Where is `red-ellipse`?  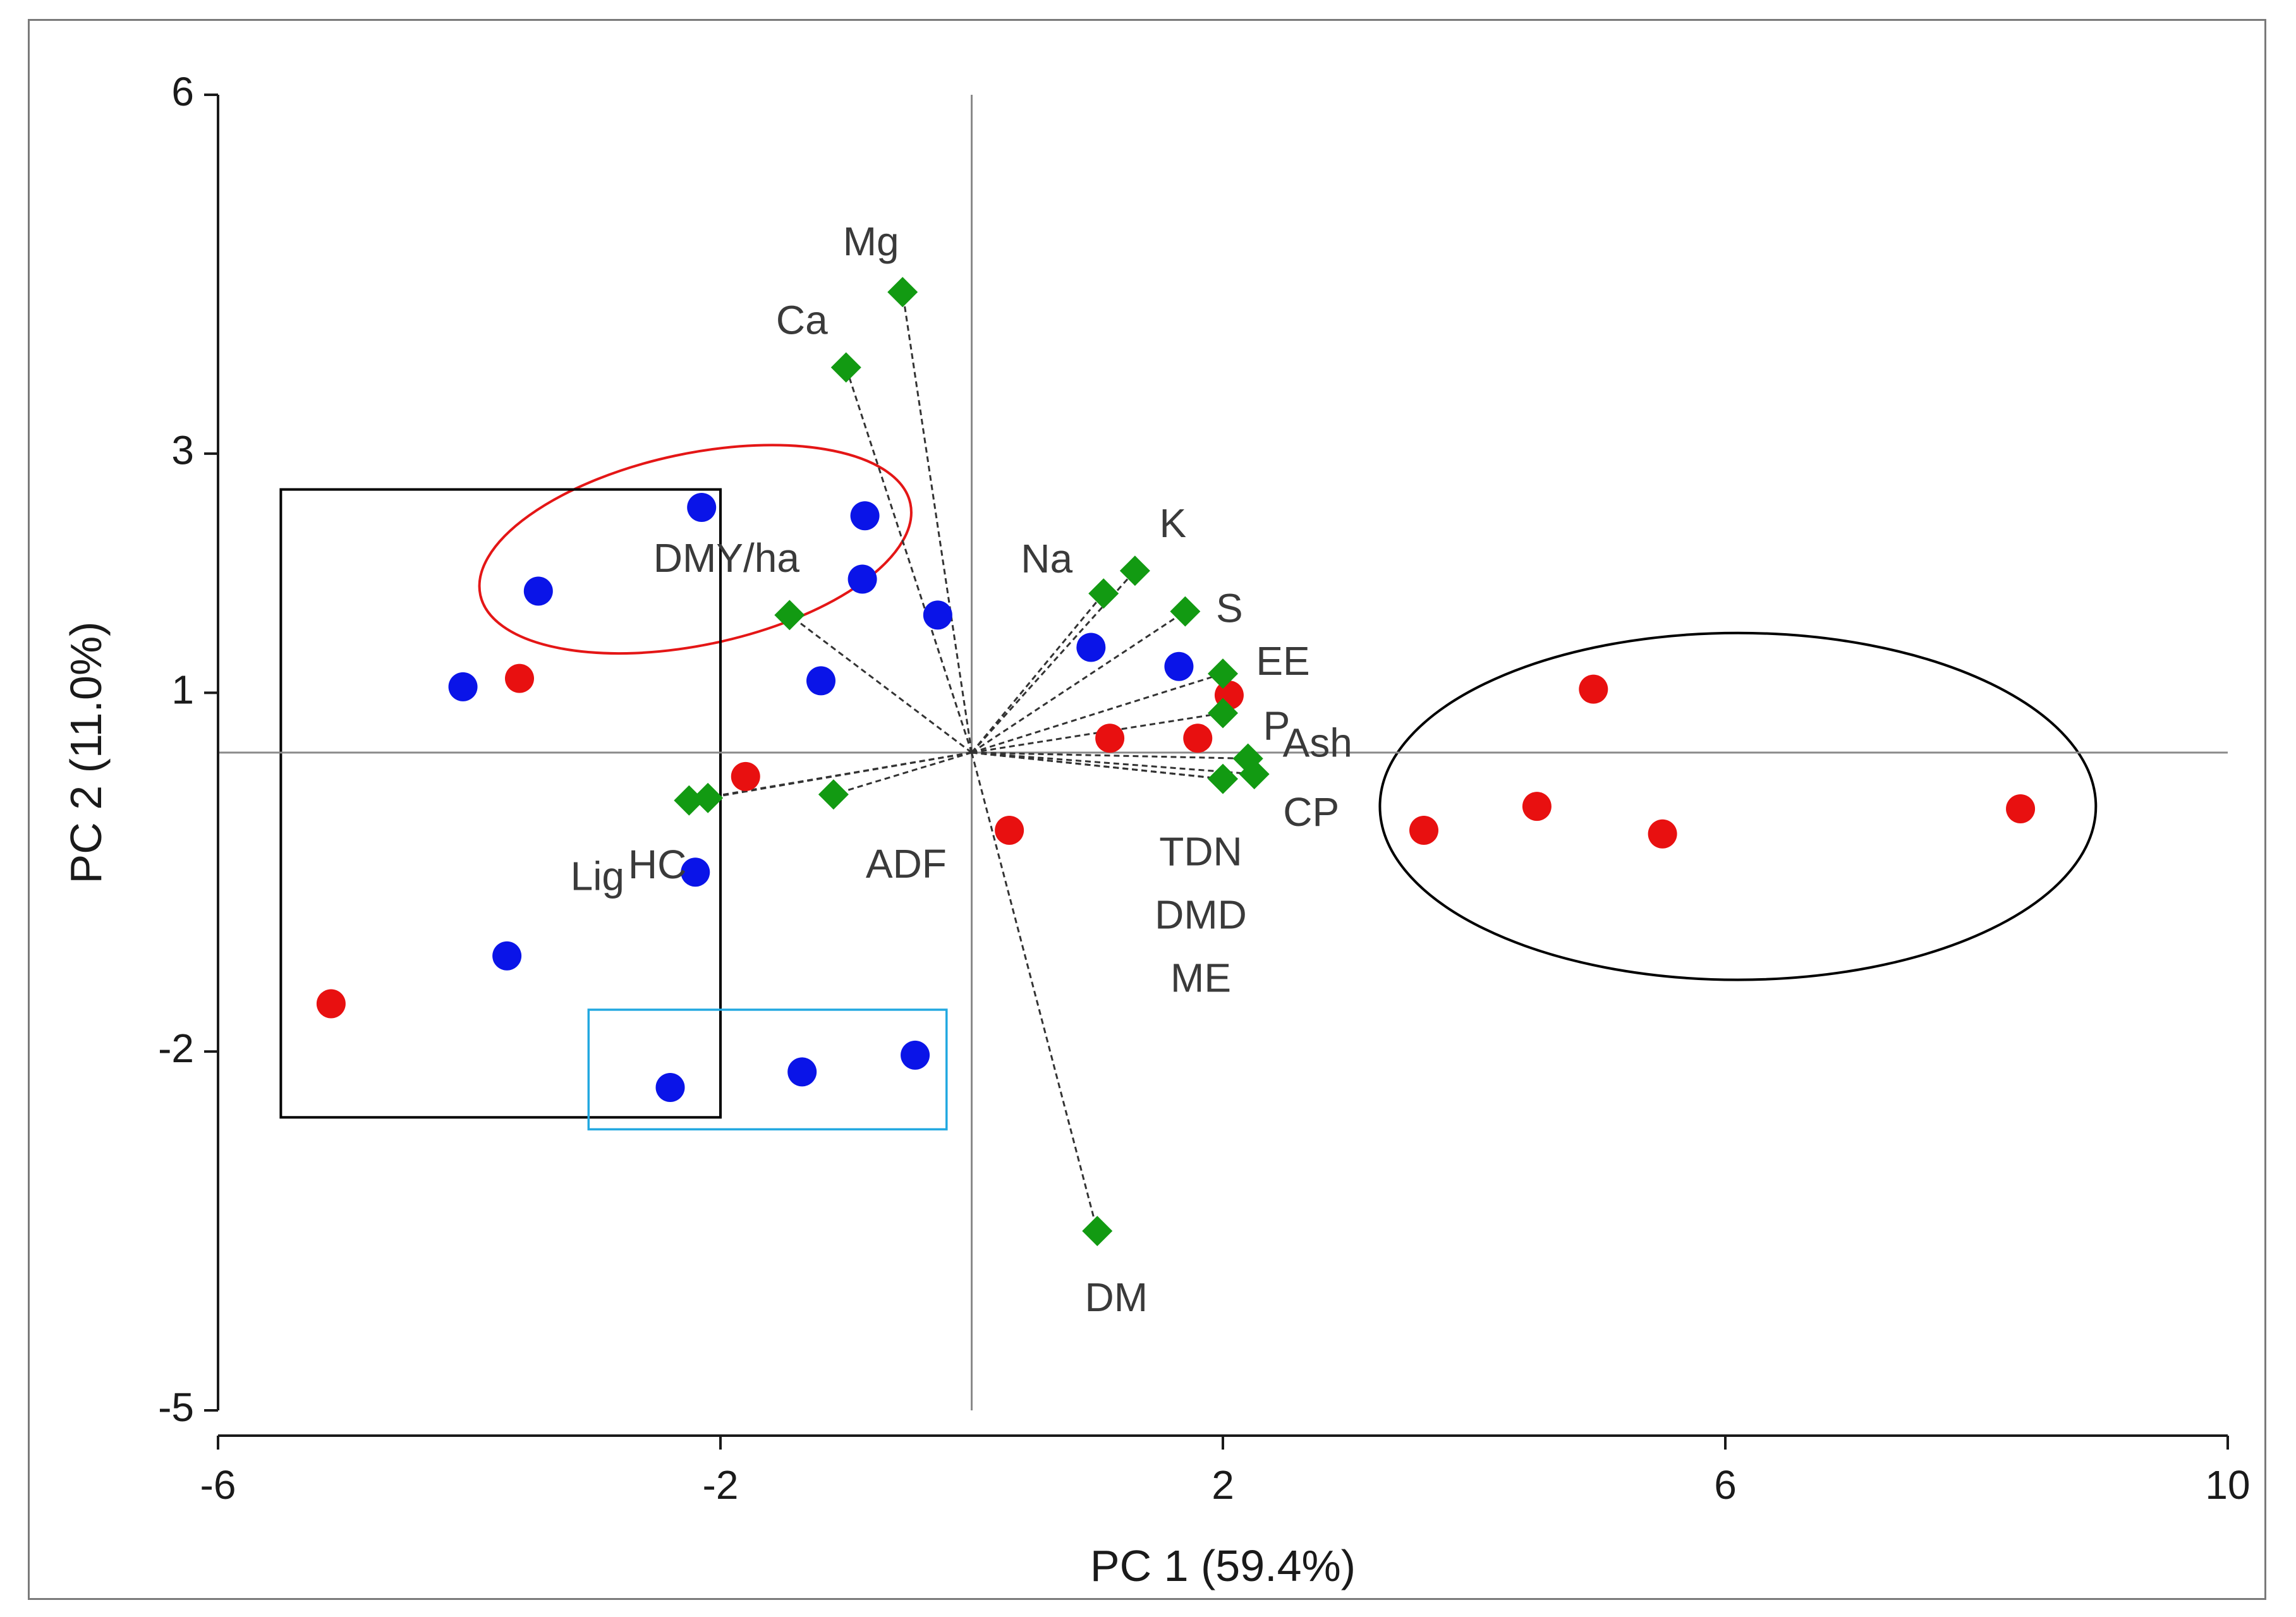 red-ellipse is located at coordinates (695, 549).